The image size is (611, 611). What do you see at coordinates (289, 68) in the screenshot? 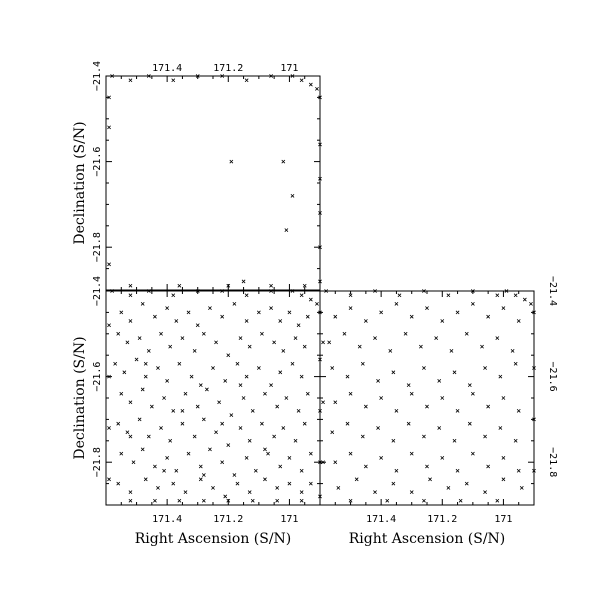
I see `x-tick-label: 171` at bounding box center [289, 68].